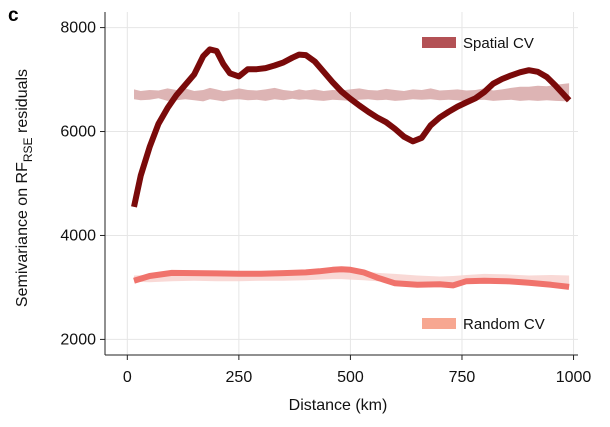  Describe the element at coordinates (338, 405) in the screenshot. I see `x-axis-title: Distance (km)` at that location.